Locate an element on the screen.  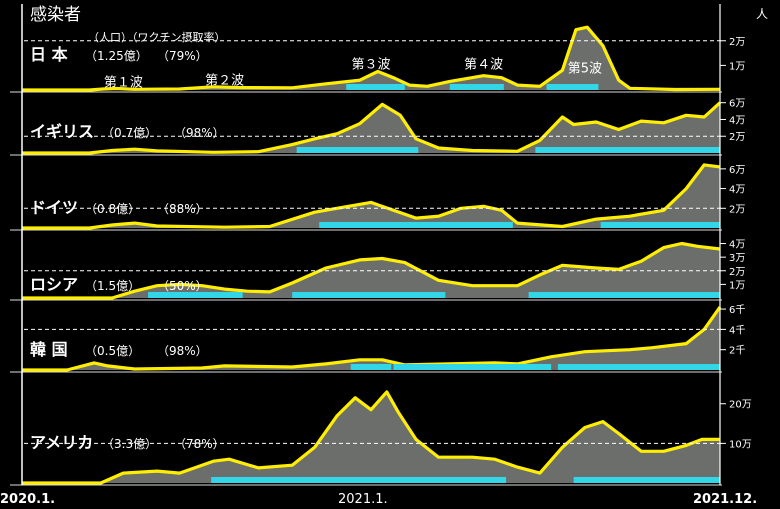
x-start-label: 2020.1. is located at coordinates (27, 499).